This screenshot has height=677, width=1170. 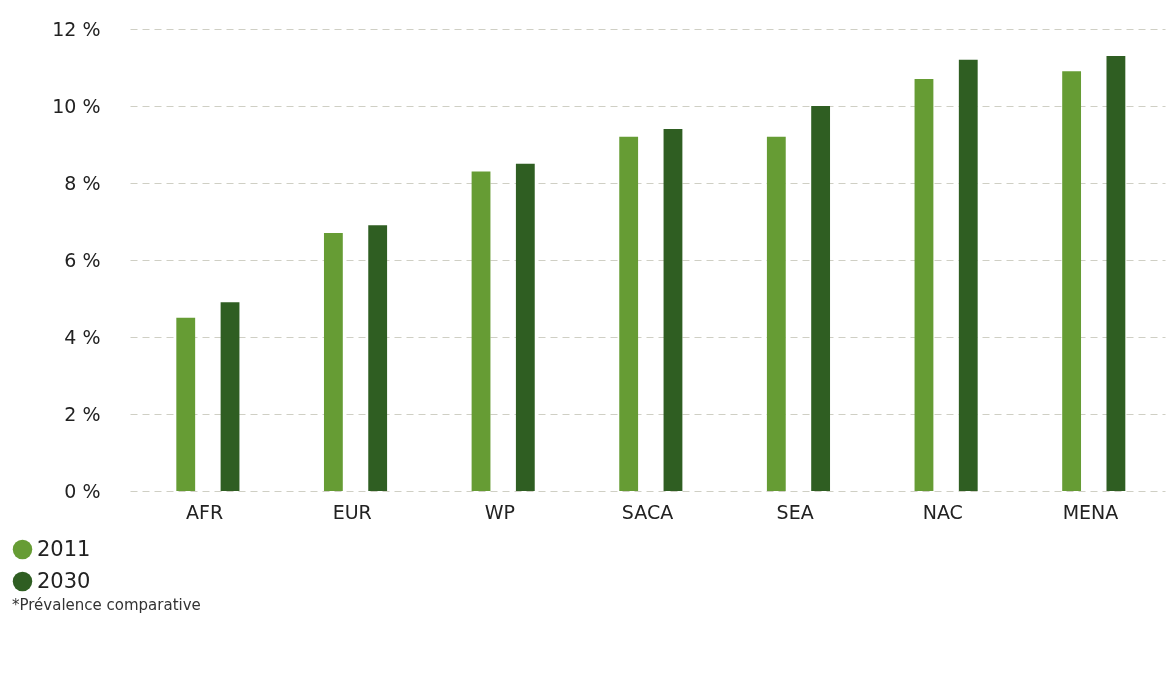 I want to click on y-tick-label: 8 %, so click(x=82, y=182).